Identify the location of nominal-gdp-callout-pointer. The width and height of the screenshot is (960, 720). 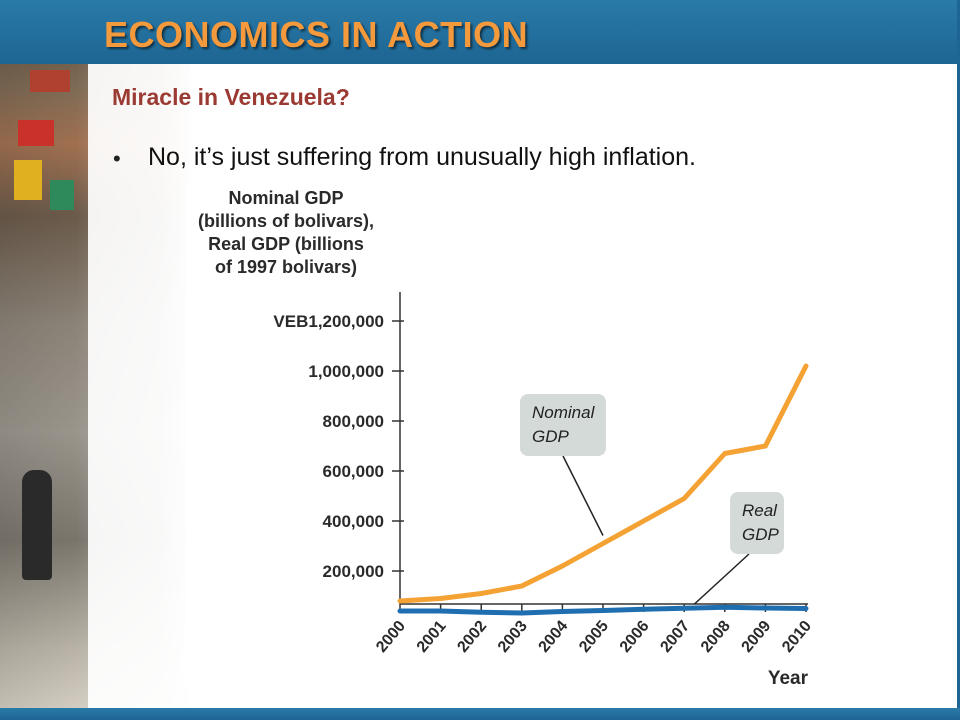
(583, 495).